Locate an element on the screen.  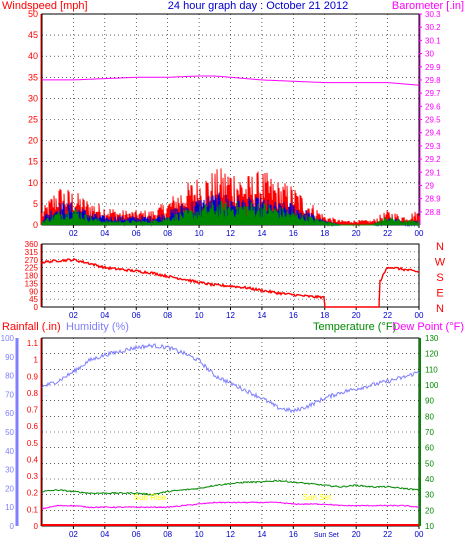
wind-y-tick-label: 40 is located at coordinates (33, 56).